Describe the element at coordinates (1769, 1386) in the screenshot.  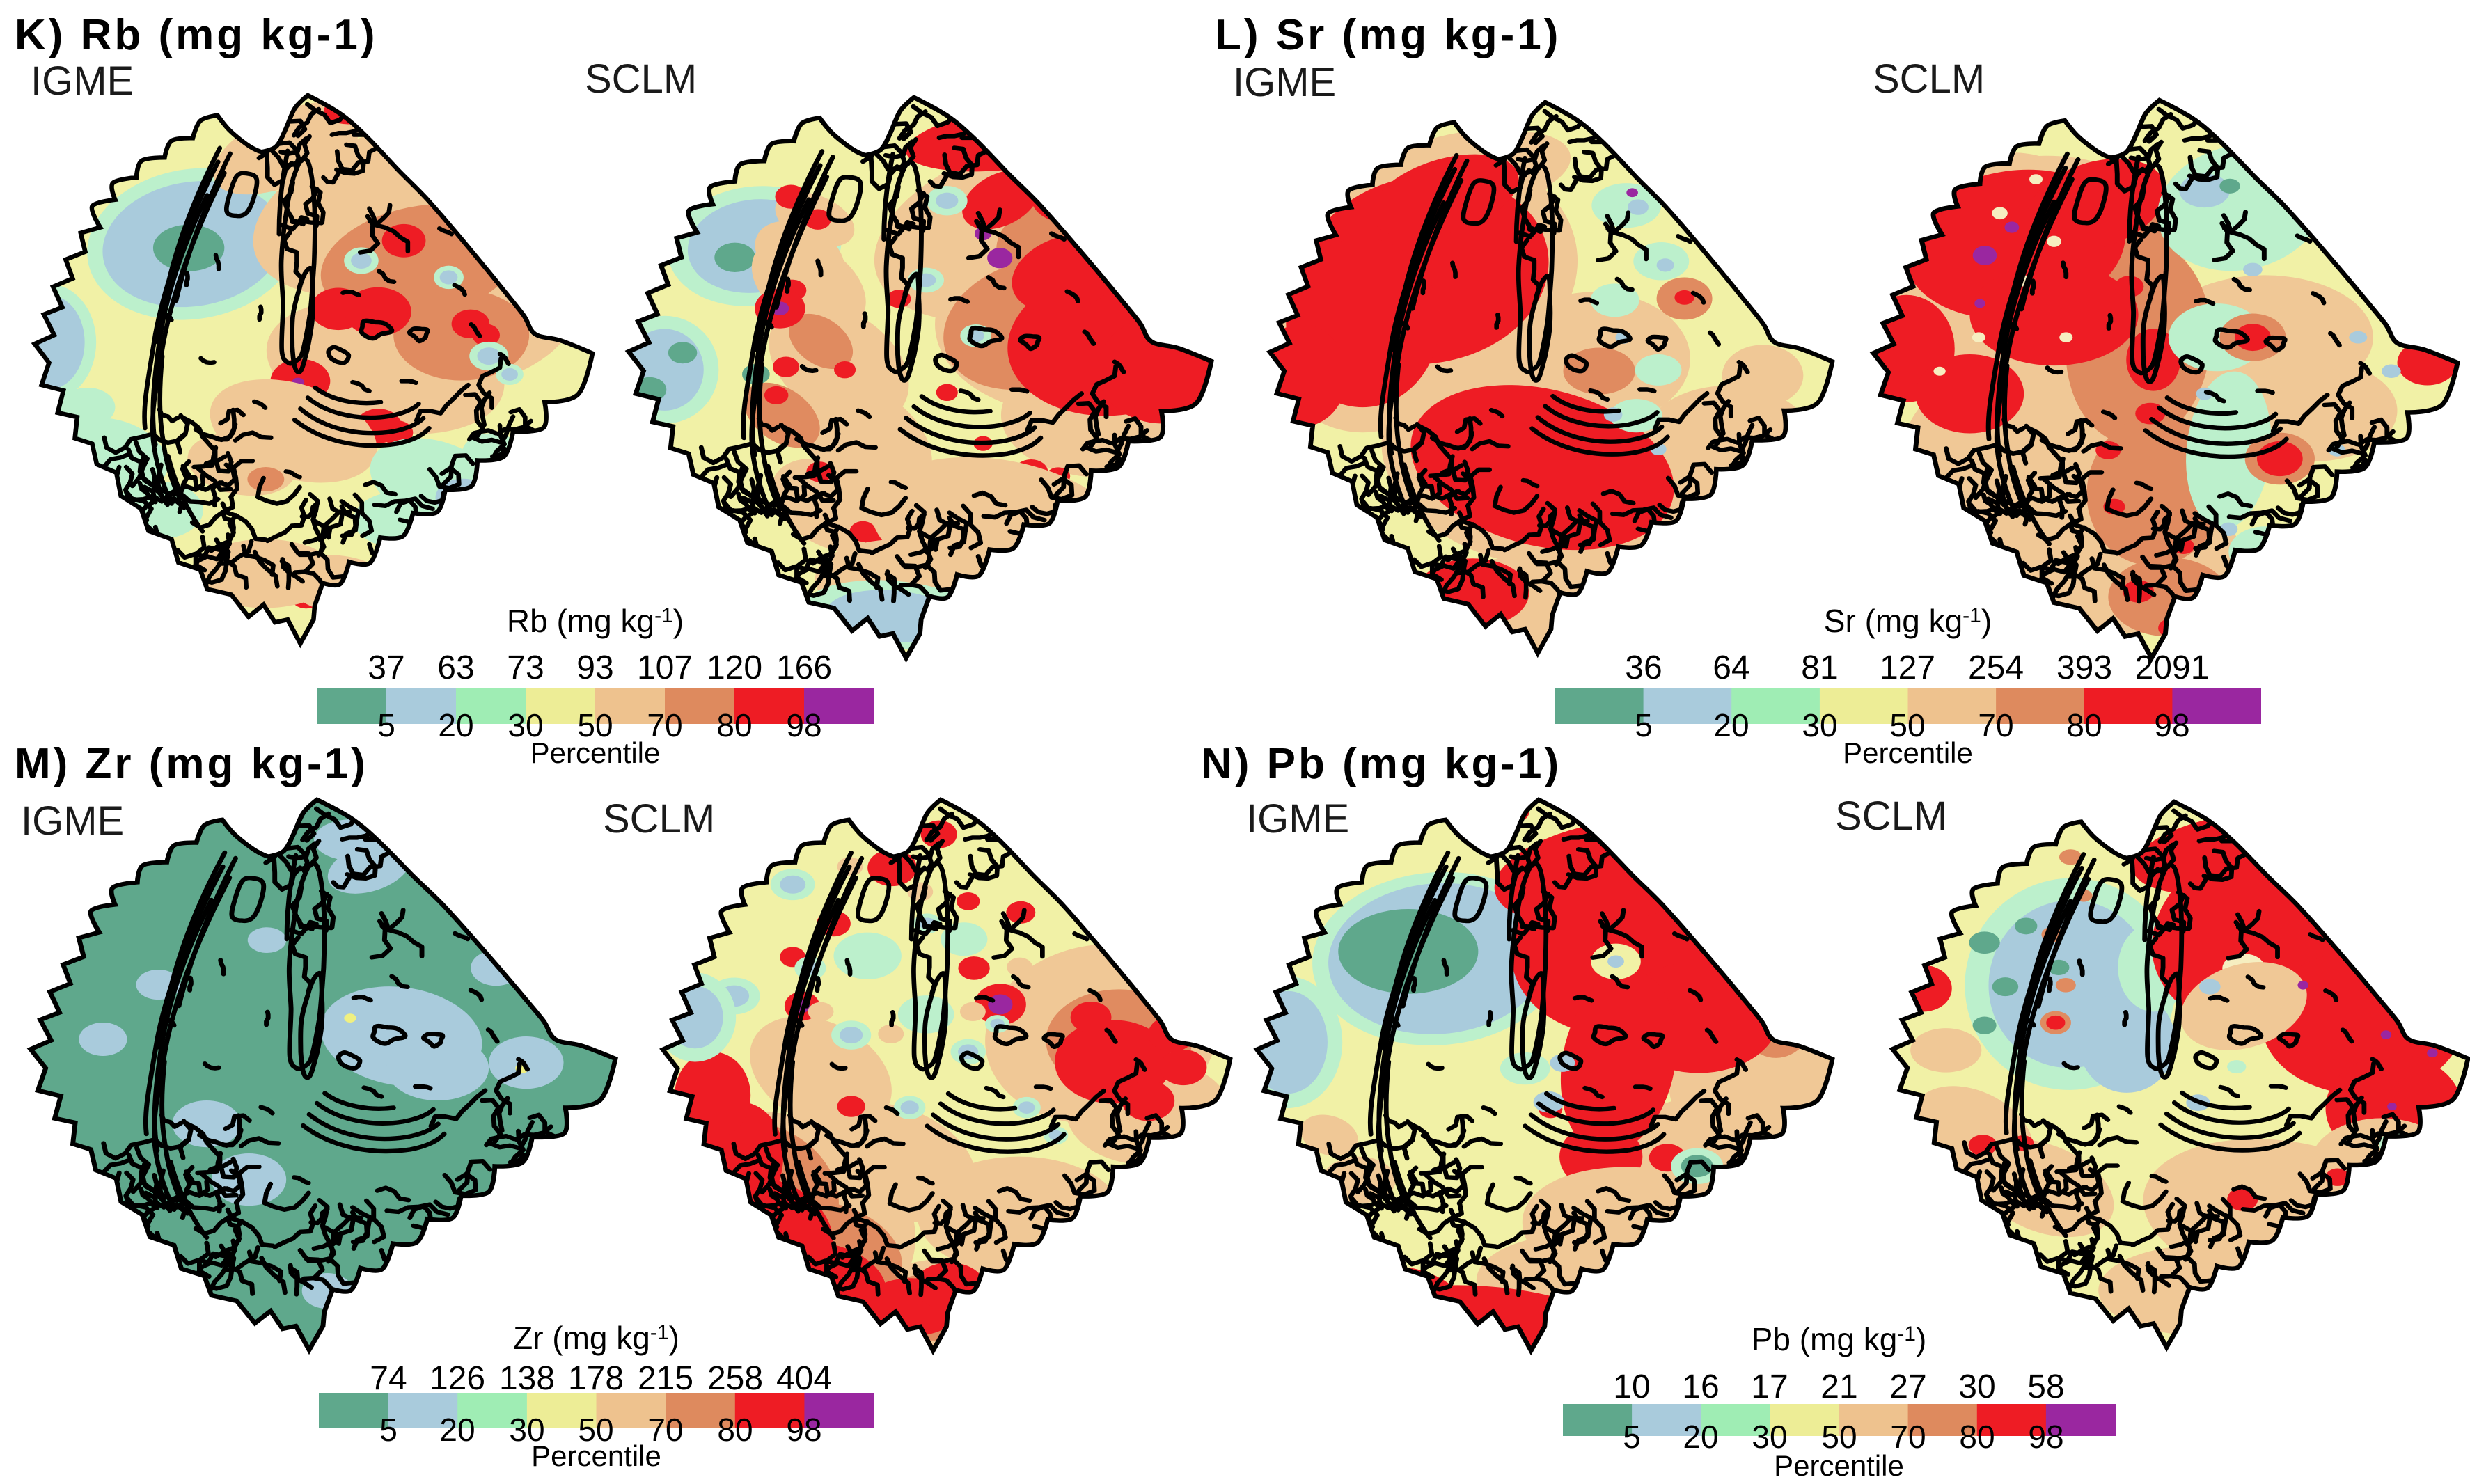
I see `svg-text: 17` at that location.